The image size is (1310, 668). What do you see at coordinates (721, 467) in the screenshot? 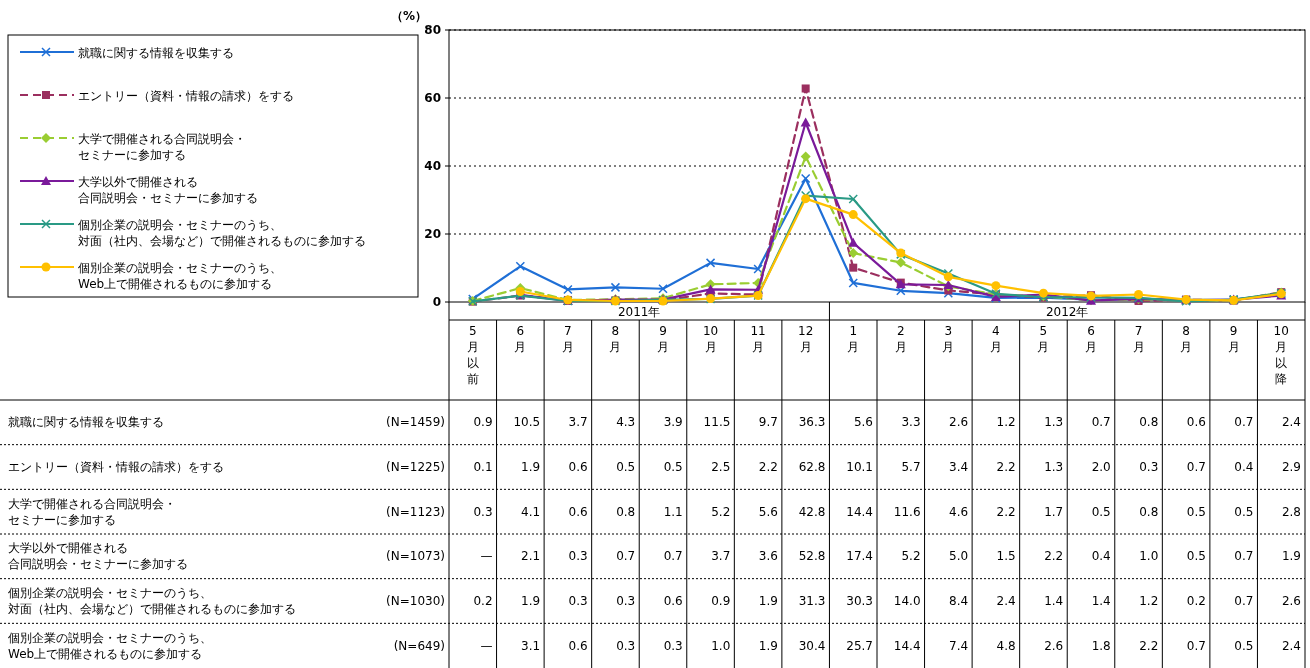
I see `data-label: 2.5` at bounding box center [721, 467].